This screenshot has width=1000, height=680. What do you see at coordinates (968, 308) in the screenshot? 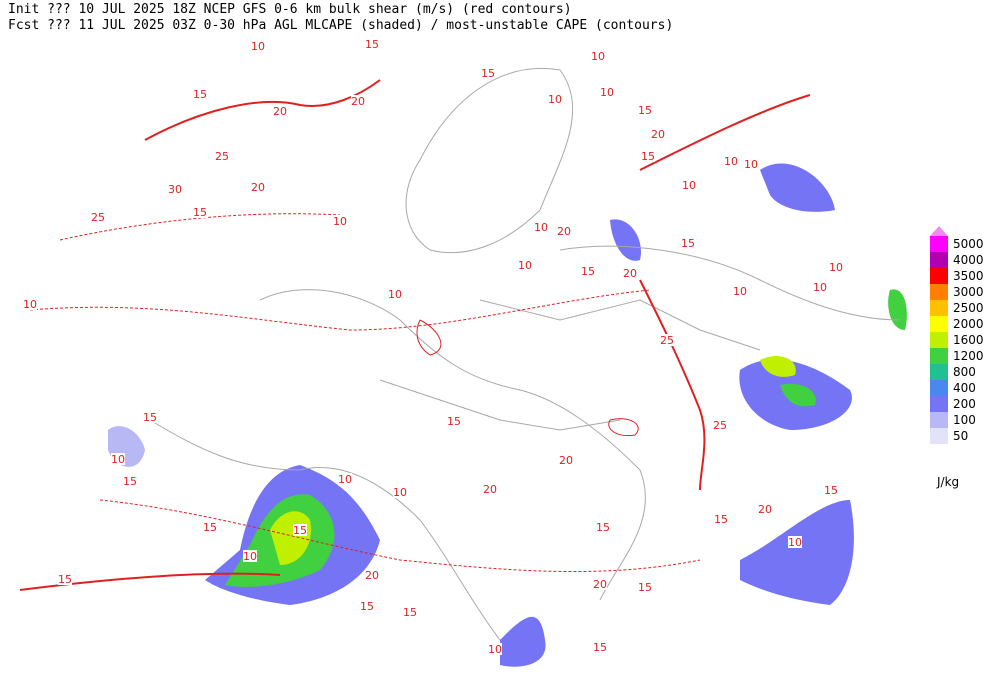
I see `legend-label: 2500` at bounding box center [968, 308].